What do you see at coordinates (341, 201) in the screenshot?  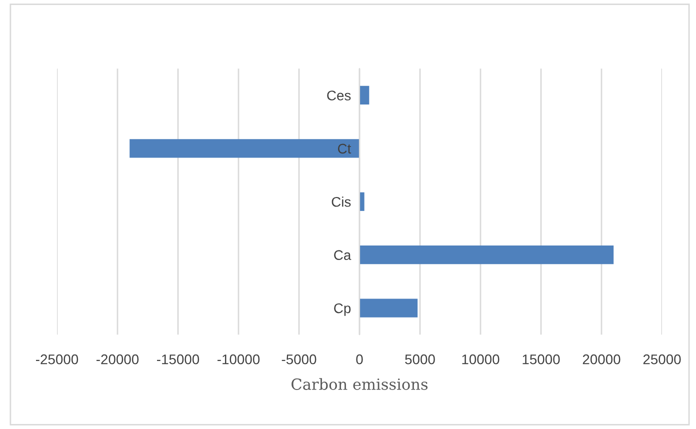 I see `y-tick-label: Cis` at bounding box center [341, 201].